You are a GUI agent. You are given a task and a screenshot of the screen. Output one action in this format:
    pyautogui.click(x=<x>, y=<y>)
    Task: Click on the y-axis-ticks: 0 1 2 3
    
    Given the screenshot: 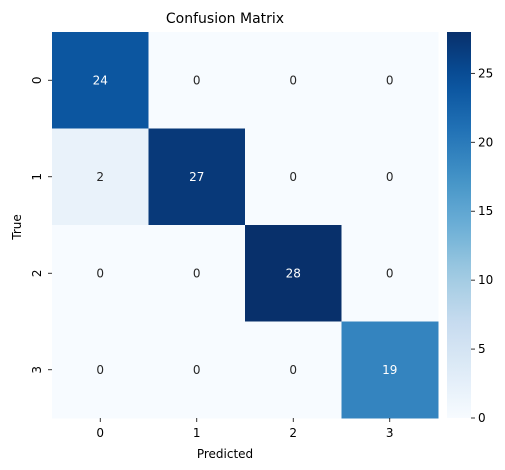 What is the action you would take?
    pyautogui.click(x=41, y=225)
    